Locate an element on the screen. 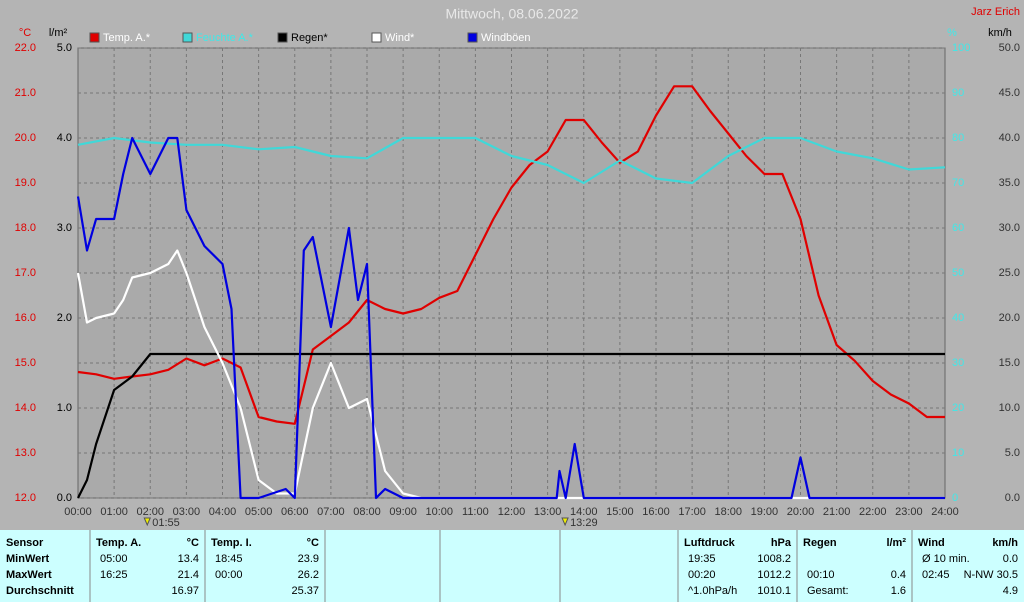 The width and height of the screenshot is (1024, 602). y-tick-label: 14.0 is located at coordinates (25, 408).